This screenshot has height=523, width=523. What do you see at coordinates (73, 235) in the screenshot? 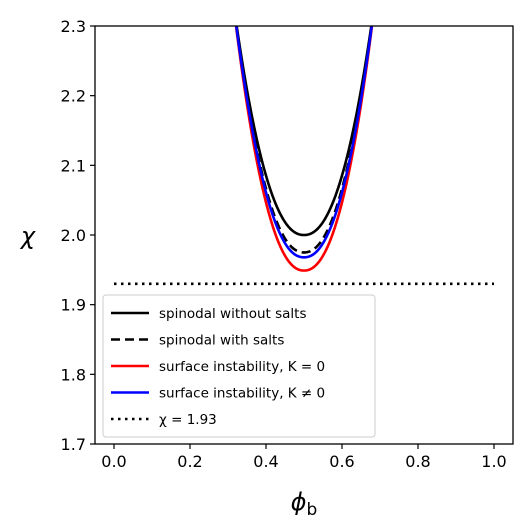
I see `y-tick-label: 2.0` at bounding box center [73, 235].